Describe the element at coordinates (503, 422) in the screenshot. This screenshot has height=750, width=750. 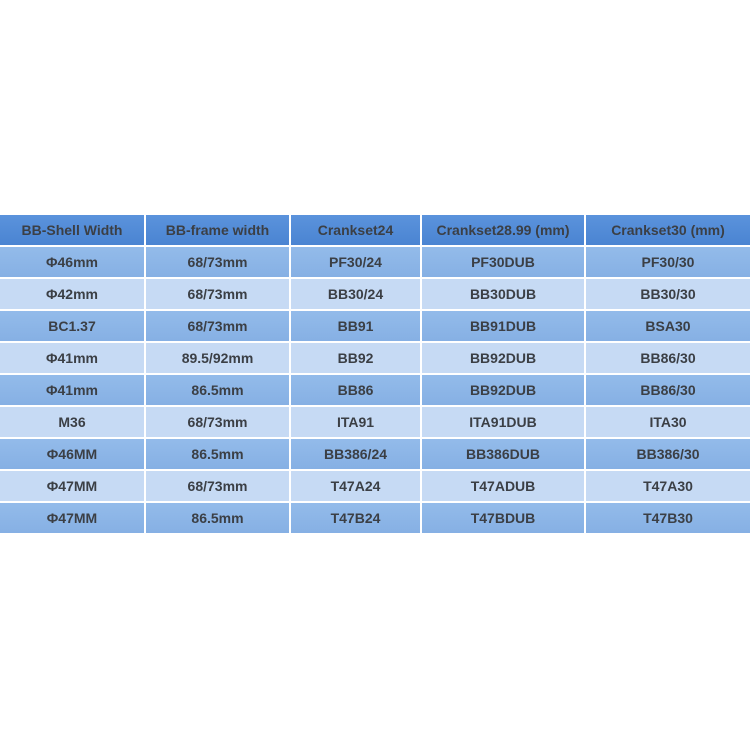
I see `table-cell: ITA91DUB` at that location.